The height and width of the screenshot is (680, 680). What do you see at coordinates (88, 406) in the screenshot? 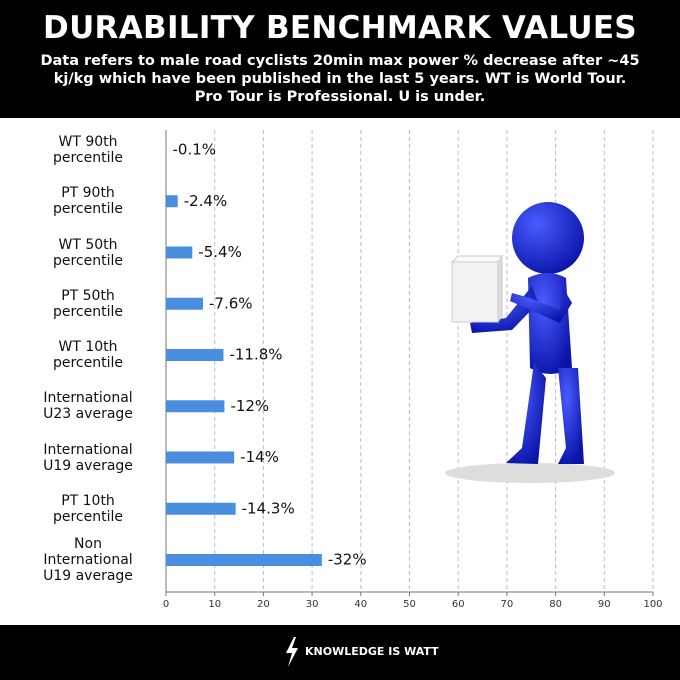
I see `y-tick-label: International U23 average` at bounding box center [88, 406].